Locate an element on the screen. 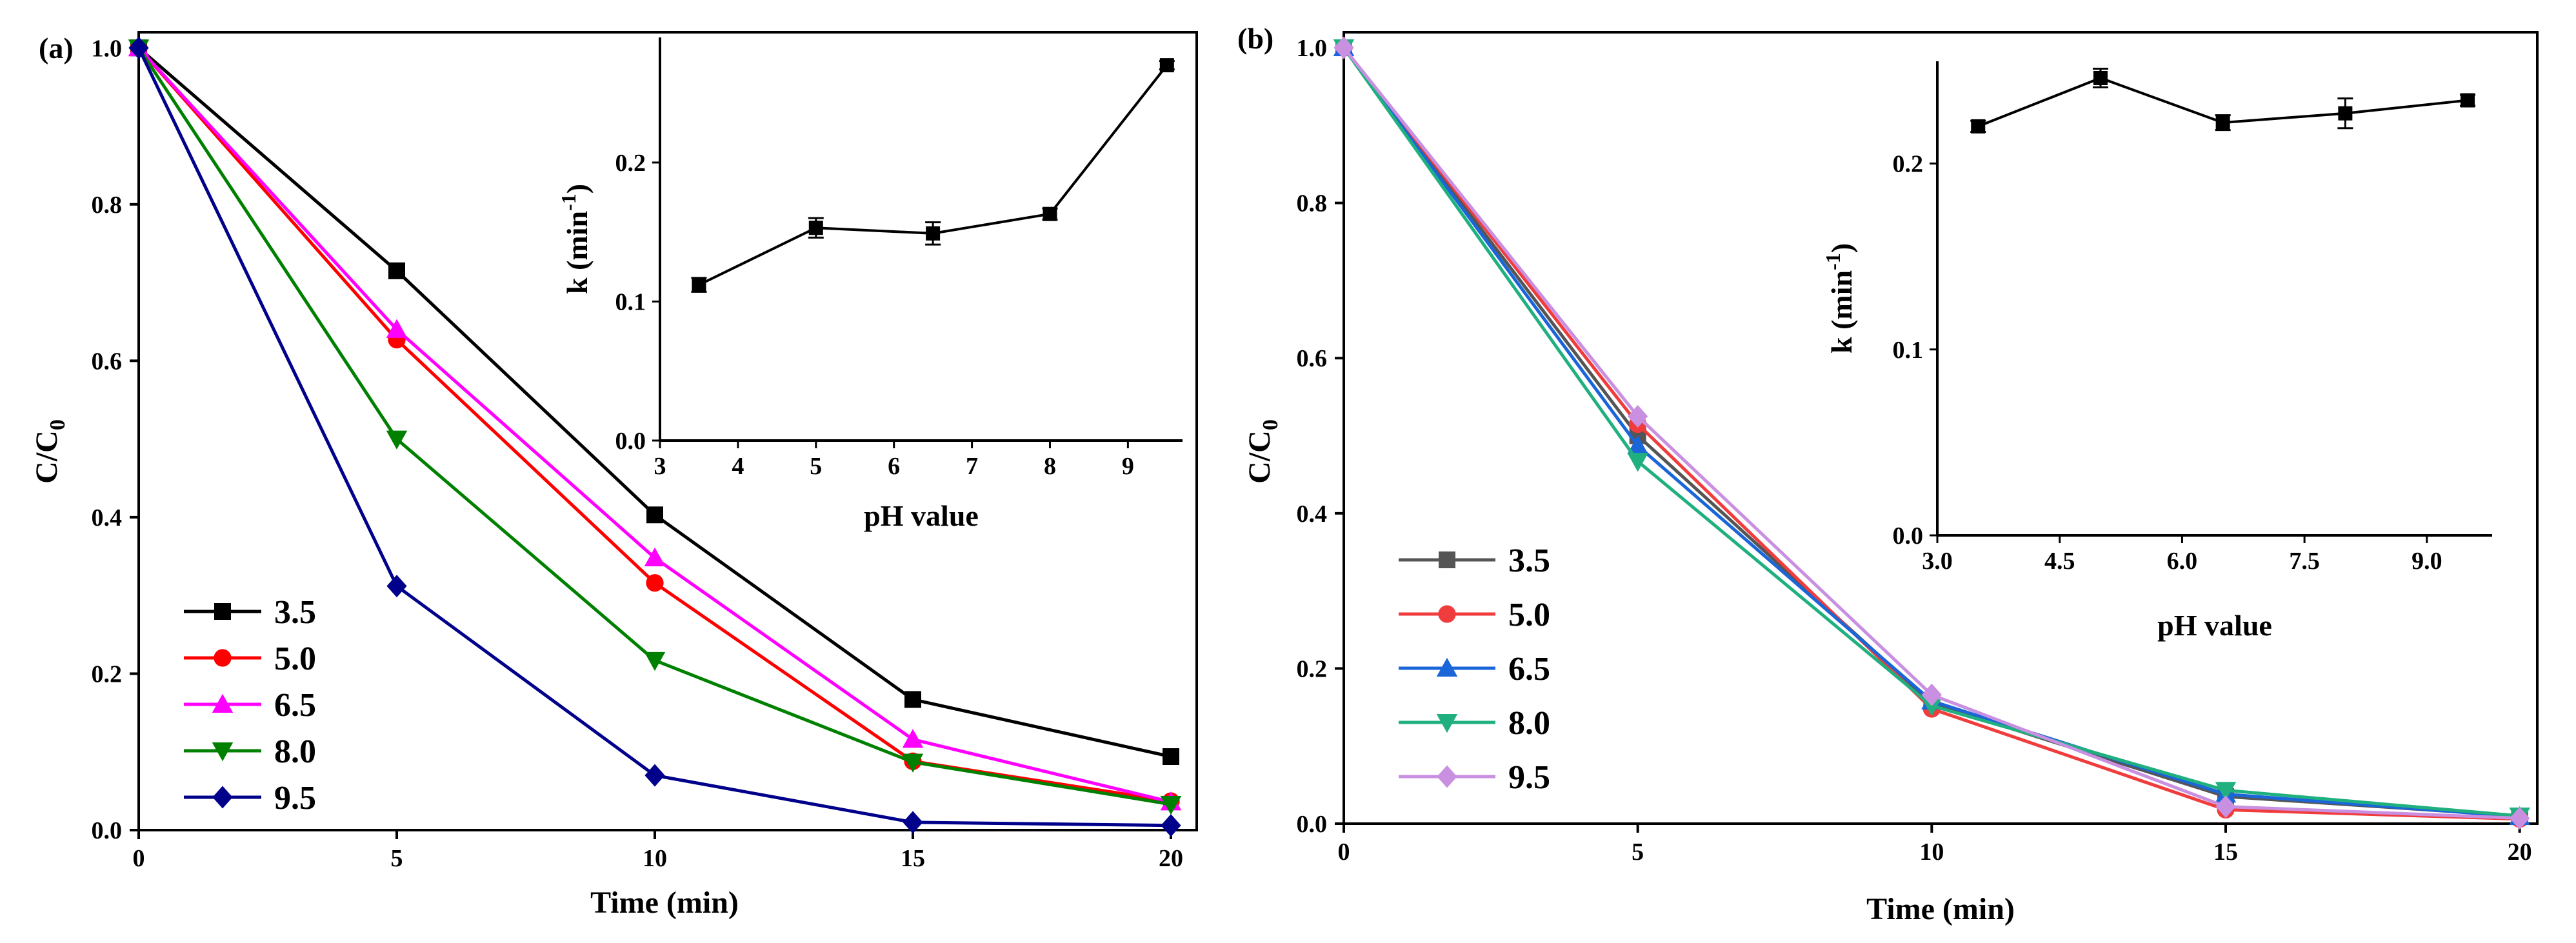 The height and width of the screenshot is (943, 2576). inset-y-axis-label-a: k (min-1) is located at coordinates (575, 239).